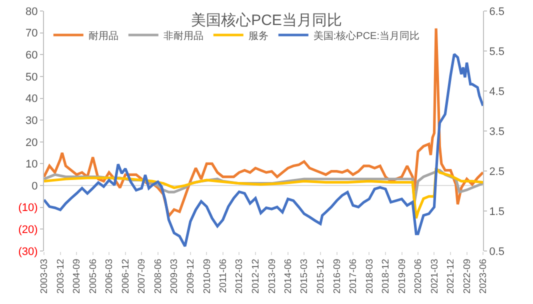  What do you see at coordinates (451, 276) in the screenshot?
I see `x-tick-label: 2021-12` at bounding box center [451, 276].